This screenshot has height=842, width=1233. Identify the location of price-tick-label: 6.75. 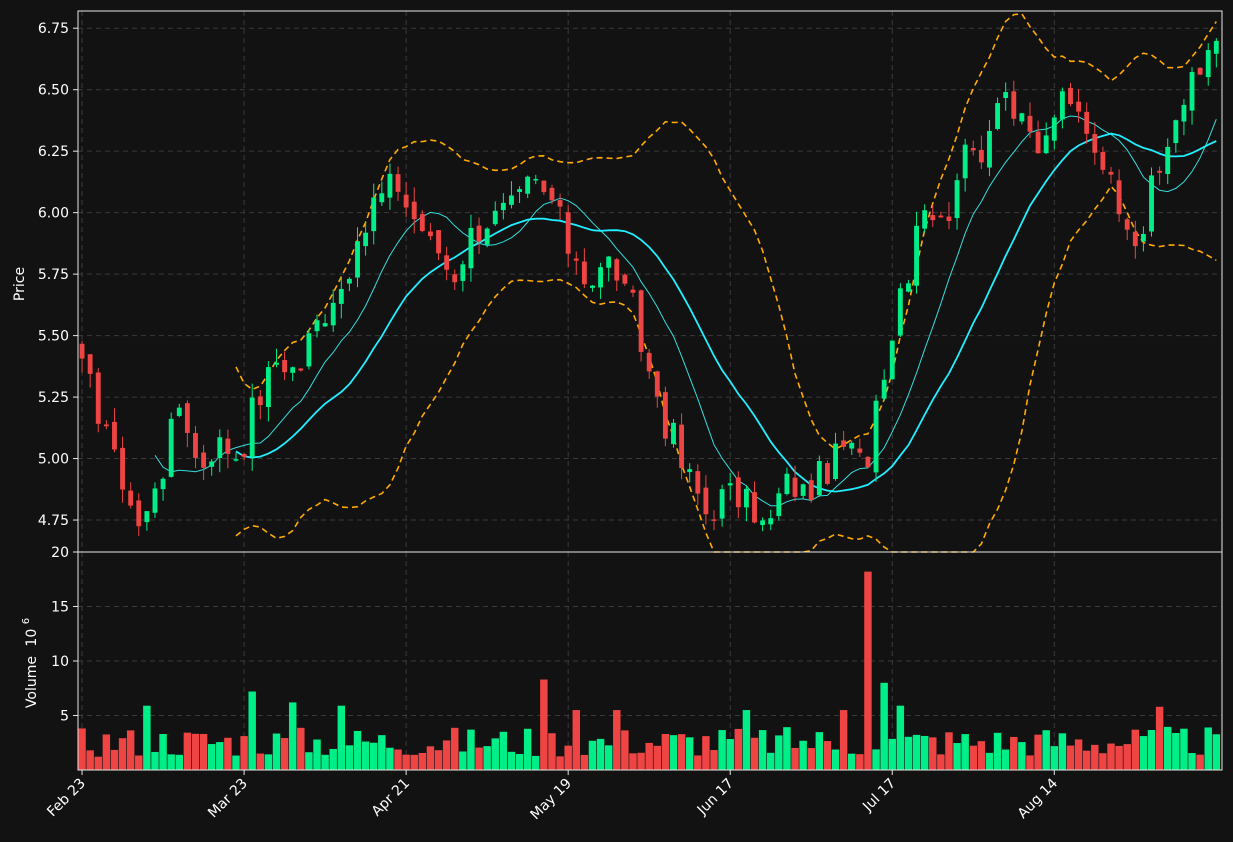
(53, 29).